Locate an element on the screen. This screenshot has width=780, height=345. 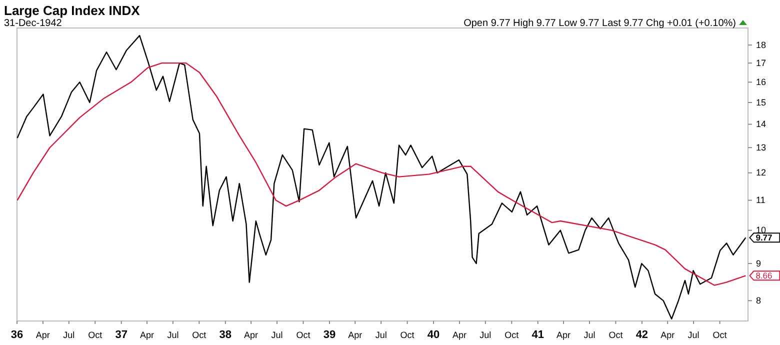
y-tick-label: 12 is located at coordinates (761, 173).